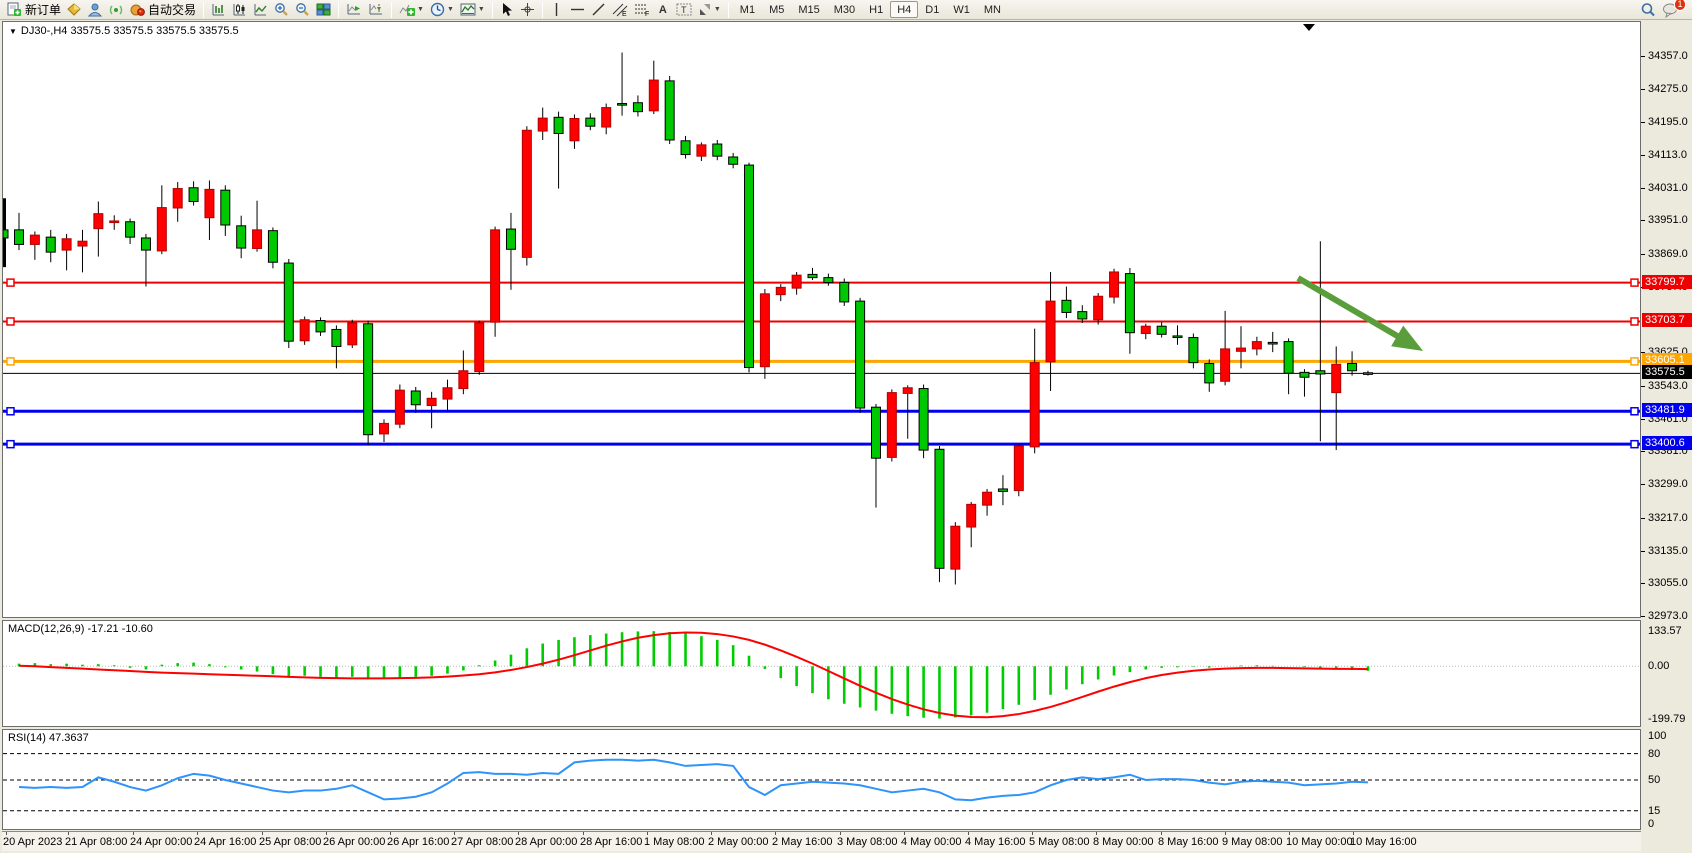 This screenshot has height=853, width=1692. What do you see at coordinates (546, 842) in the screenshot?
I see `time-label: 28 Apr 00:00` at bounding box center [546, 842].